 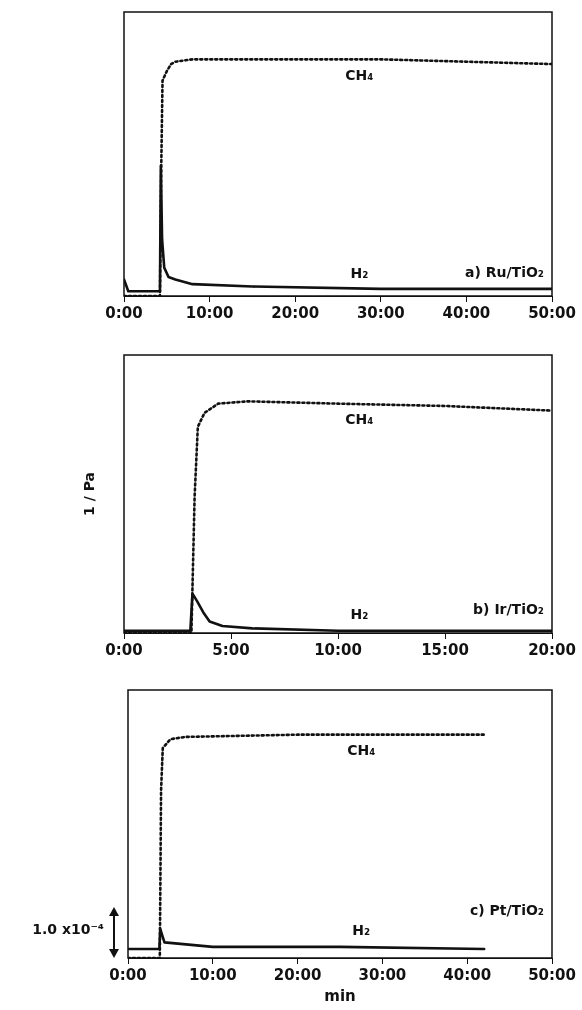 What do you see at coordinates (231, 649) in the screenshot?
I see `x-tick-label: 5:00` at bounding box center [231, 649].